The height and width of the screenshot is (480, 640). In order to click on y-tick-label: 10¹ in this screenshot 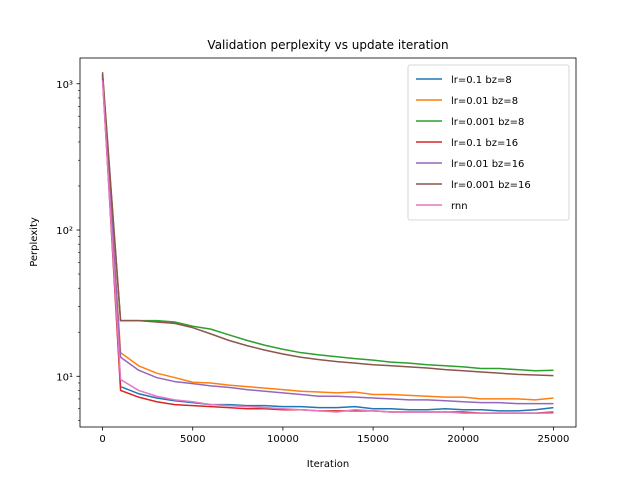, I will do `click(64, 377)`.